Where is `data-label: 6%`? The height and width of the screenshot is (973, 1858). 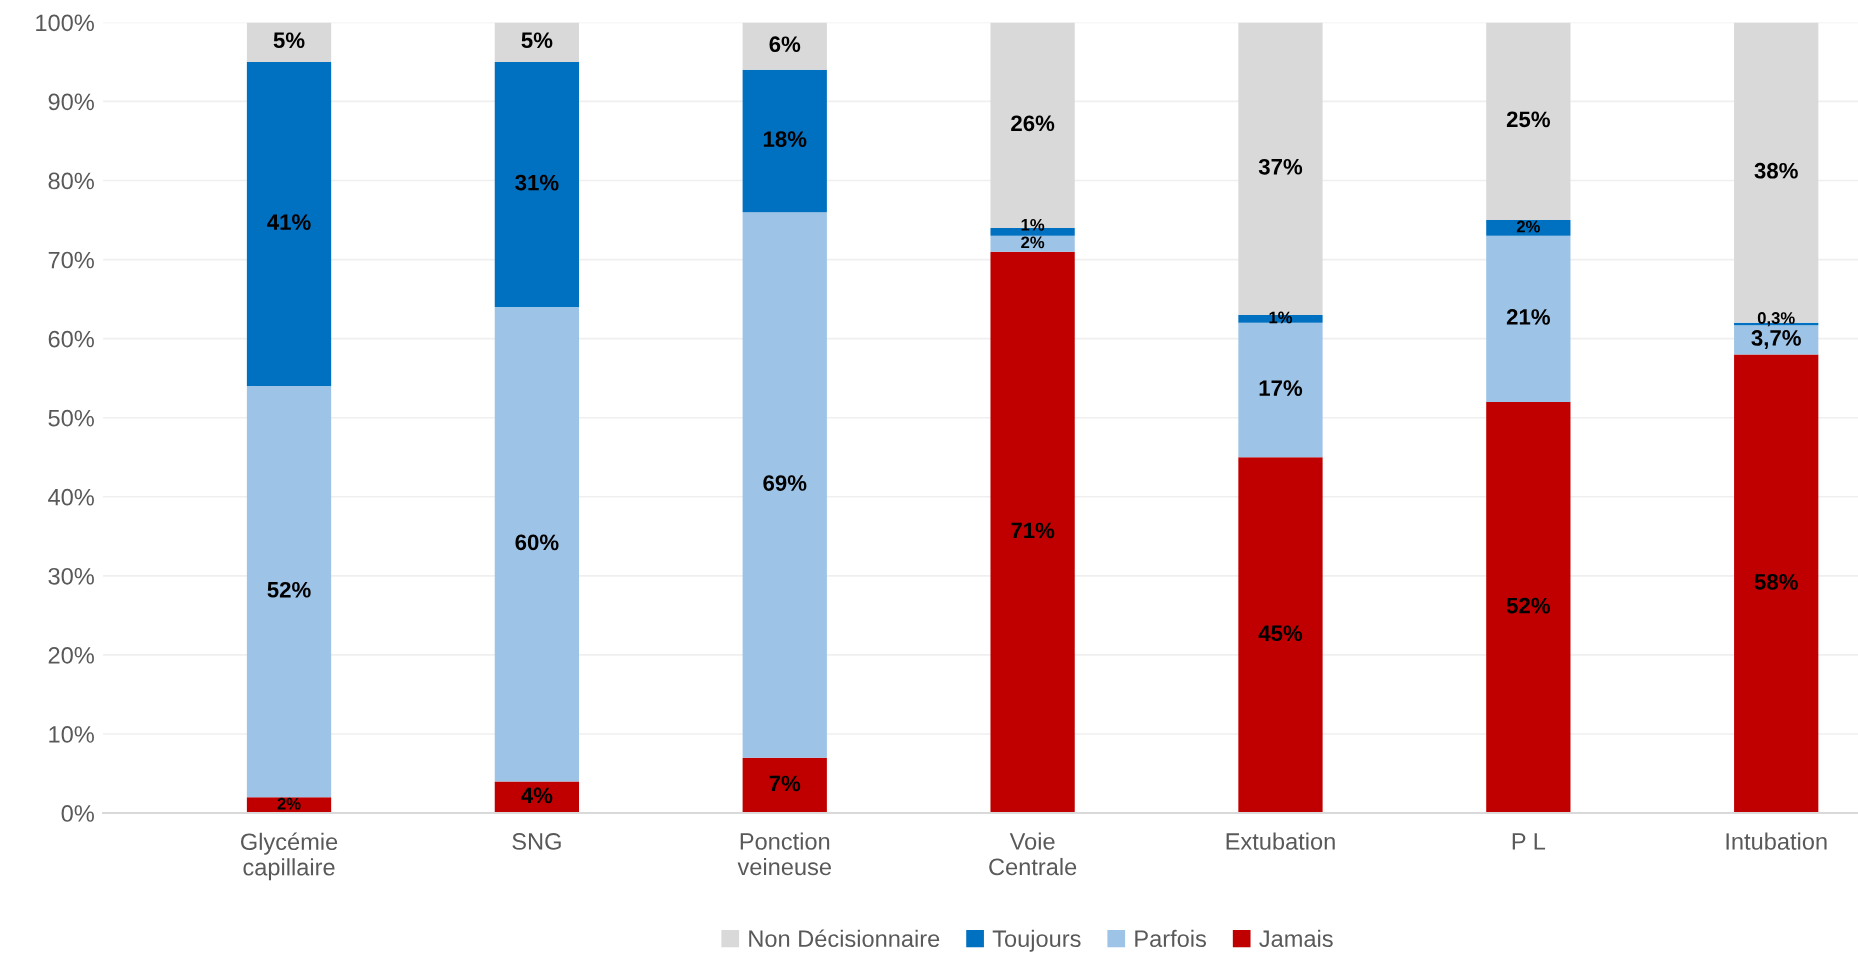
data-label: 6% is located at coordinates (785, 44).